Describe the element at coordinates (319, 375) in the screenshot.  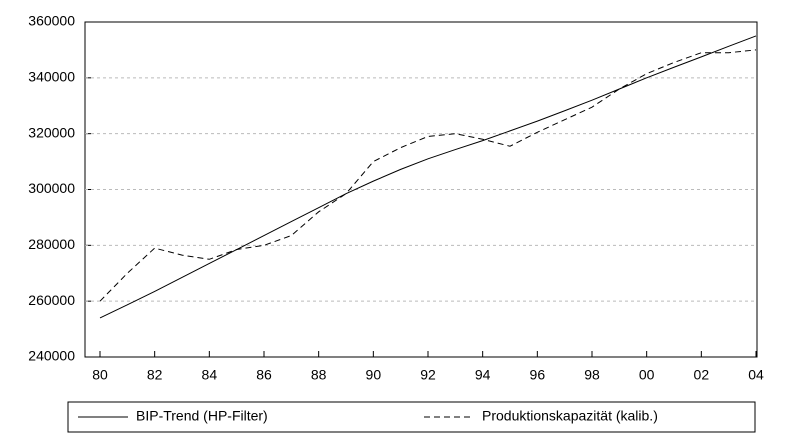
I see `x-tick-label: 88` at that location.